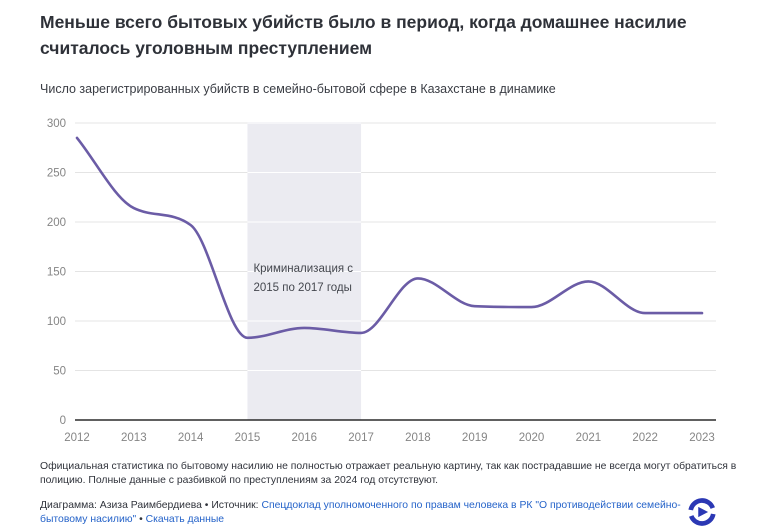 The image size is (762, 532). What do you see at coordinates (134, 438) in the screenshot?
I see `x-tick-label-2013: 2013` at bounding box center [134, 438].